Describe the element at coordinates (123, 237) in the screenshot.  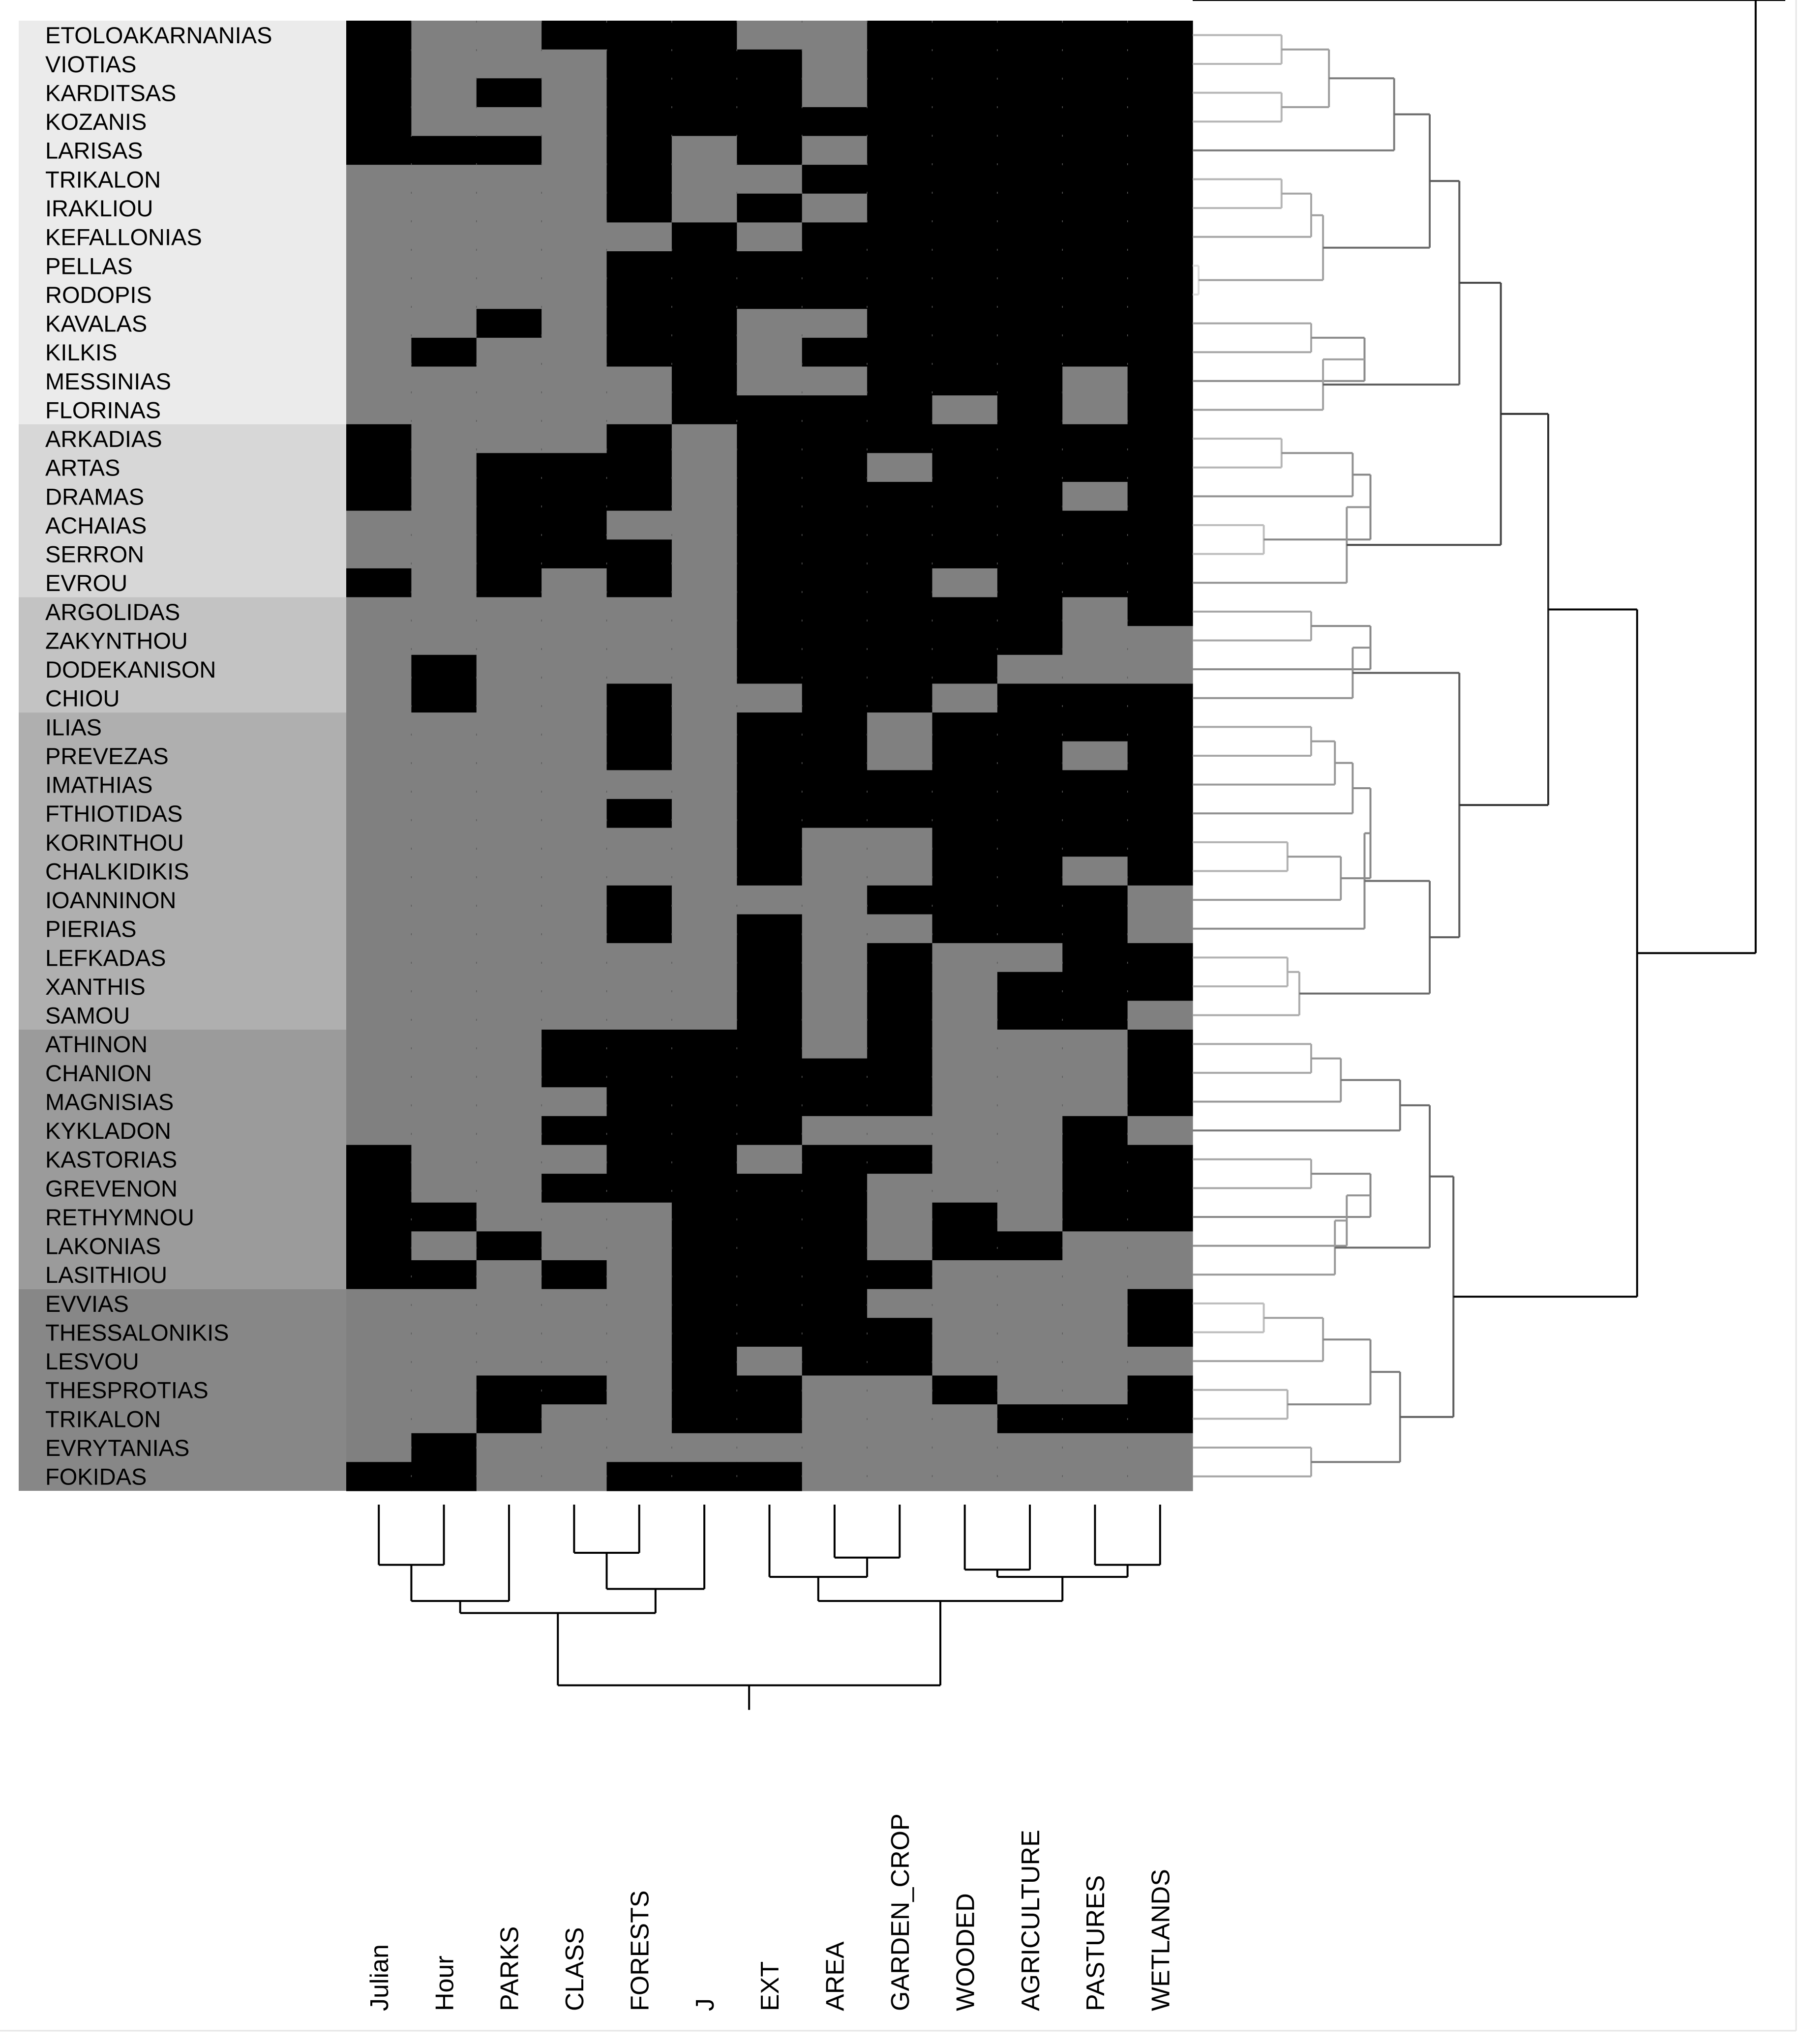
I see `row-label: KEFALLONIAS` at that location.